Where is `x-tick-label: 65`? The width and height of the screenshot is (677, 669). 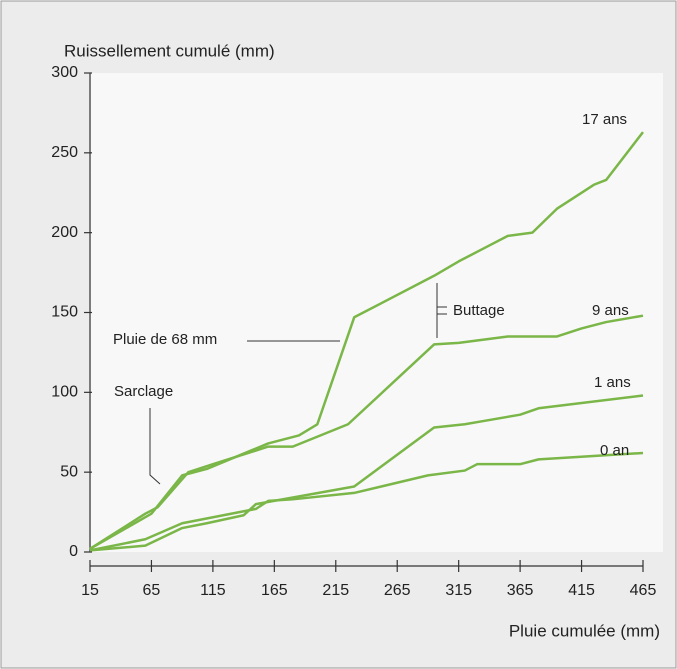
x-tick-label: 65 is located at coordinates (152, 590).